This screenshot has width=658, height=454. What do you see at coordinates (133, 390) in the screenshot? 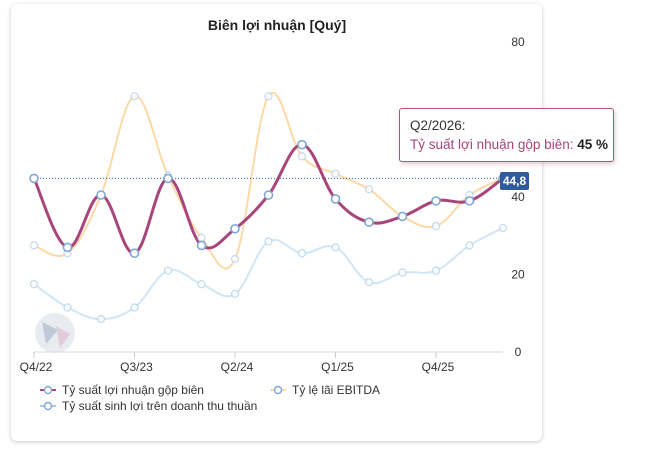
I see `legend-label: Tỷ suất lợi nhuận gộp biên` at bounding box center [133, 390].